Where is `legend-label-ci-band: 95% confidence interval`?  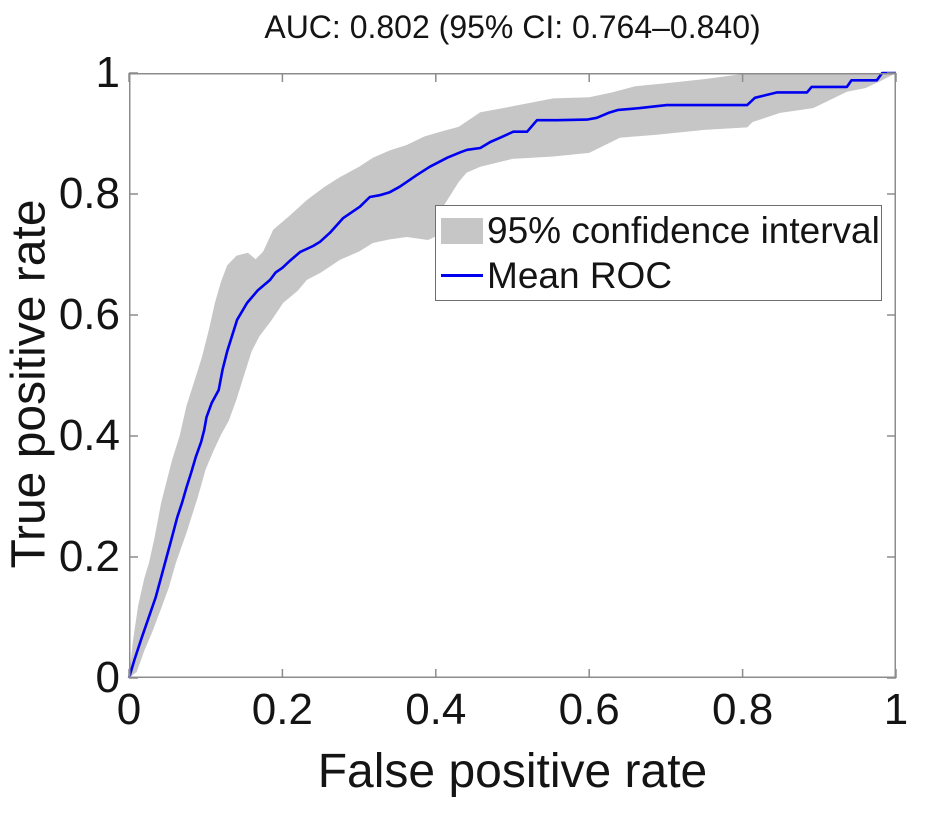
legend-label-ci-band: 95% confidence interval is located at coordinates (683, 230).